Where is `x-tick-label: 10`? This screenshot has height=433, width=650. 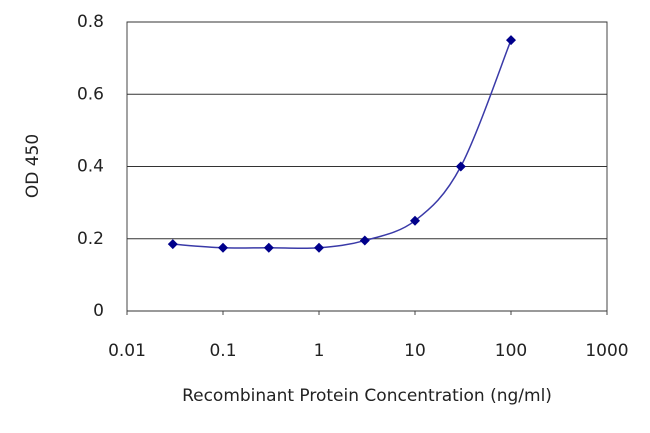
x-tick-label: 10 is located at coordinates (415, 351).